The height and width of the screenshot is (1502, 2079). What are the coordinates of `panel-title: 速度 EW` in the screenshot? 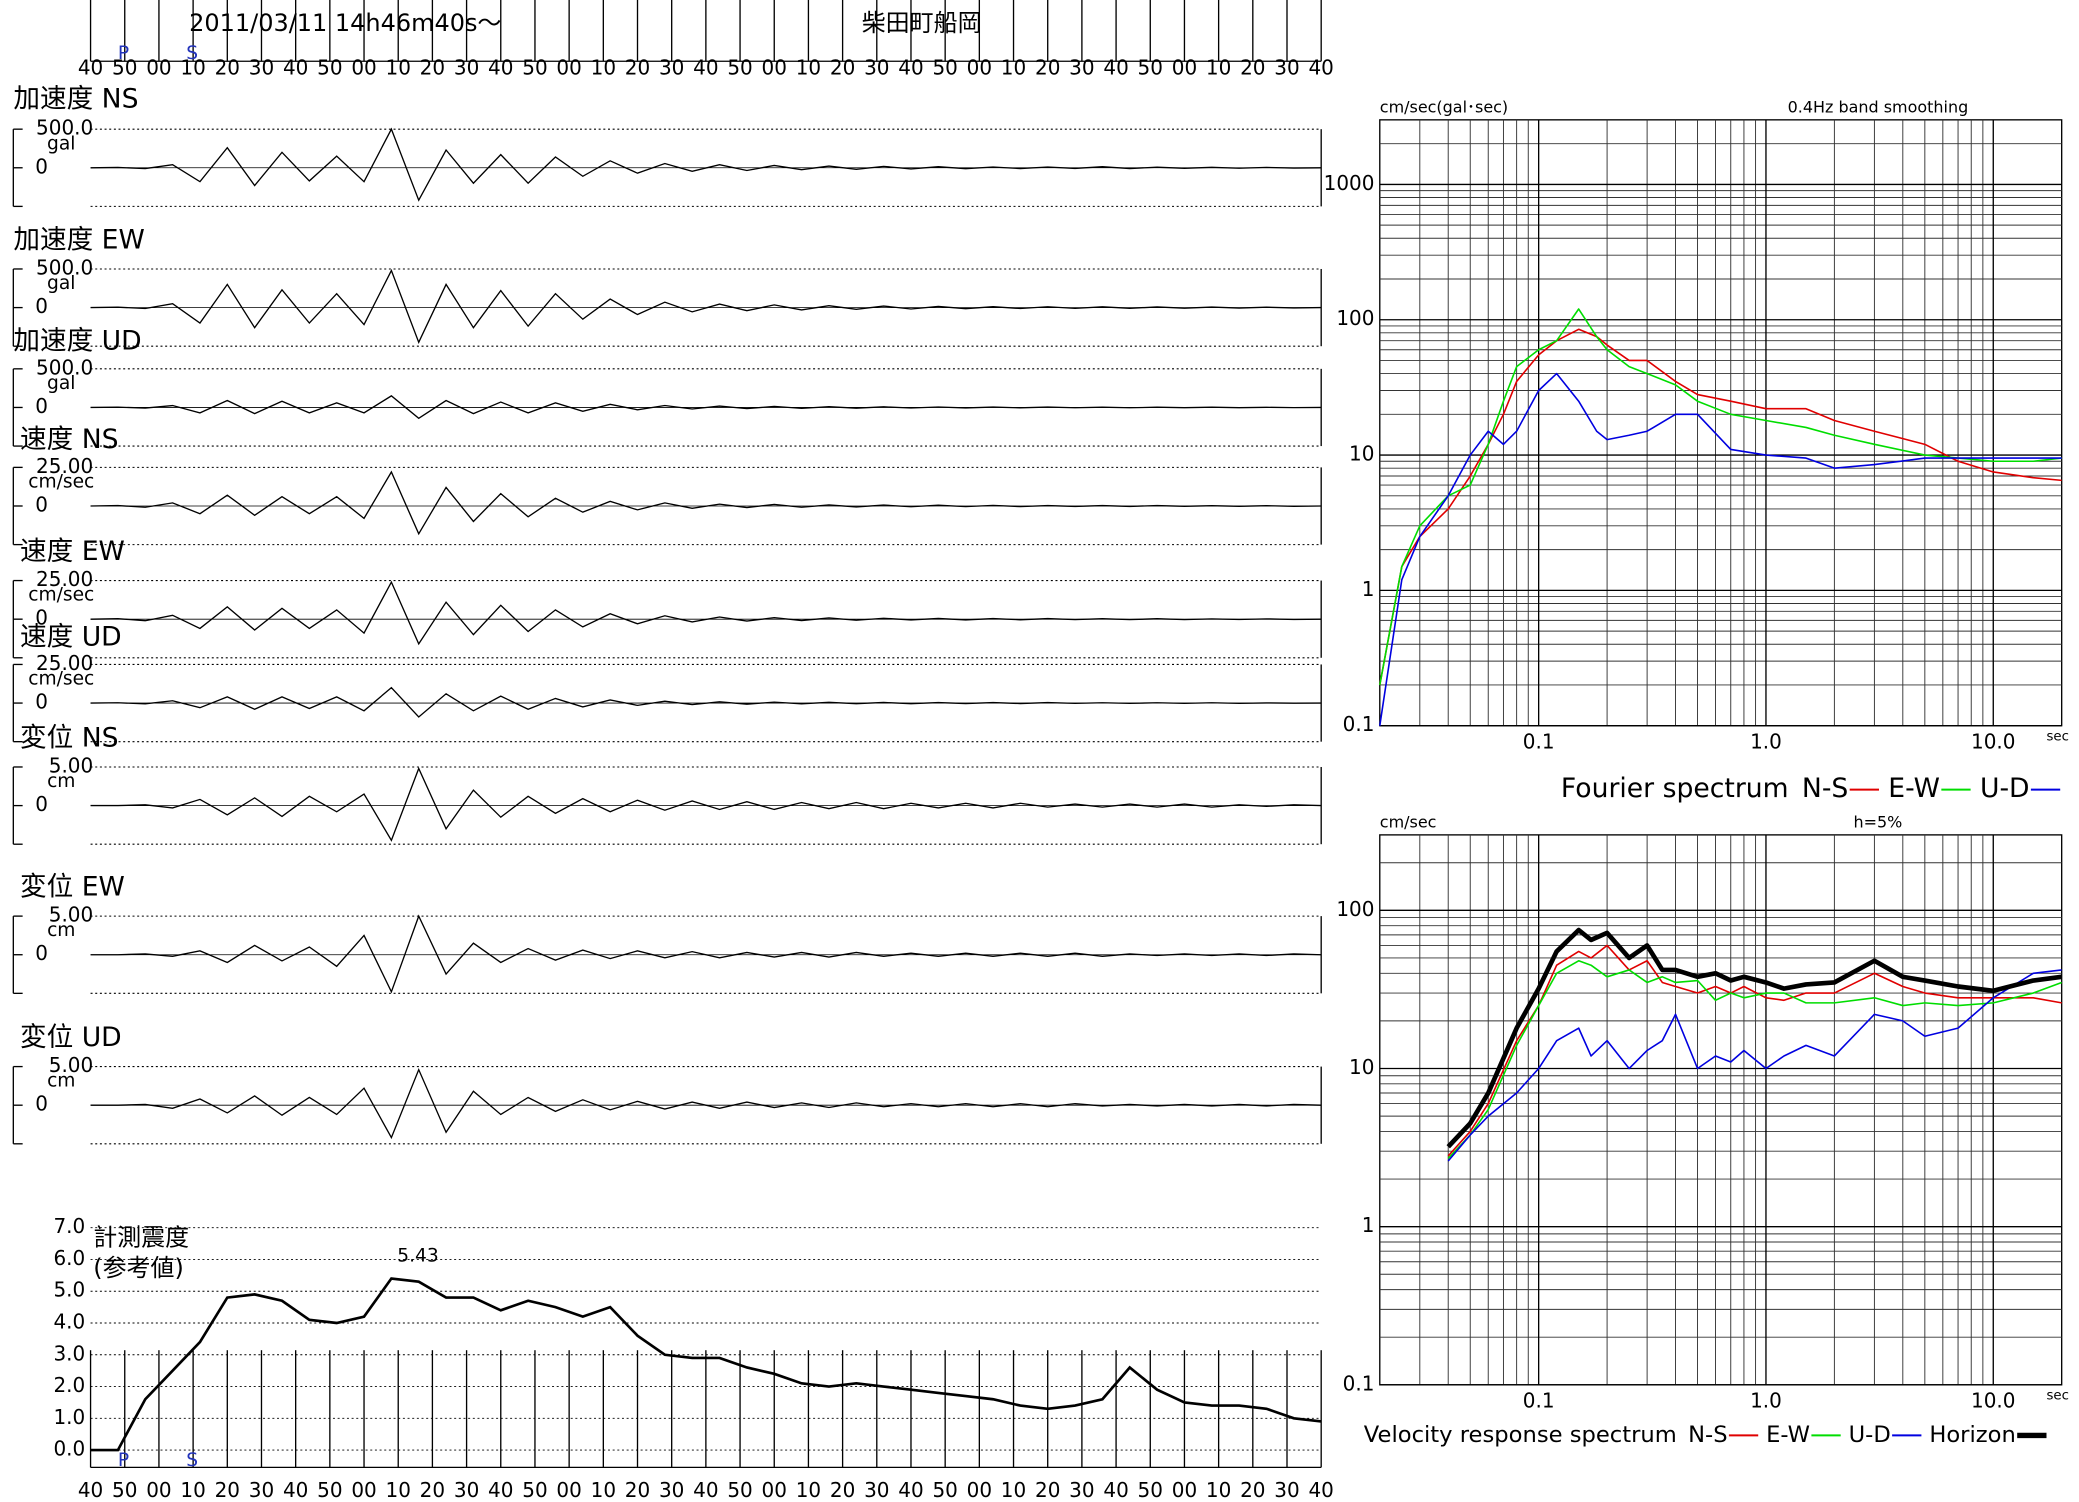 It's located at (72, 551).